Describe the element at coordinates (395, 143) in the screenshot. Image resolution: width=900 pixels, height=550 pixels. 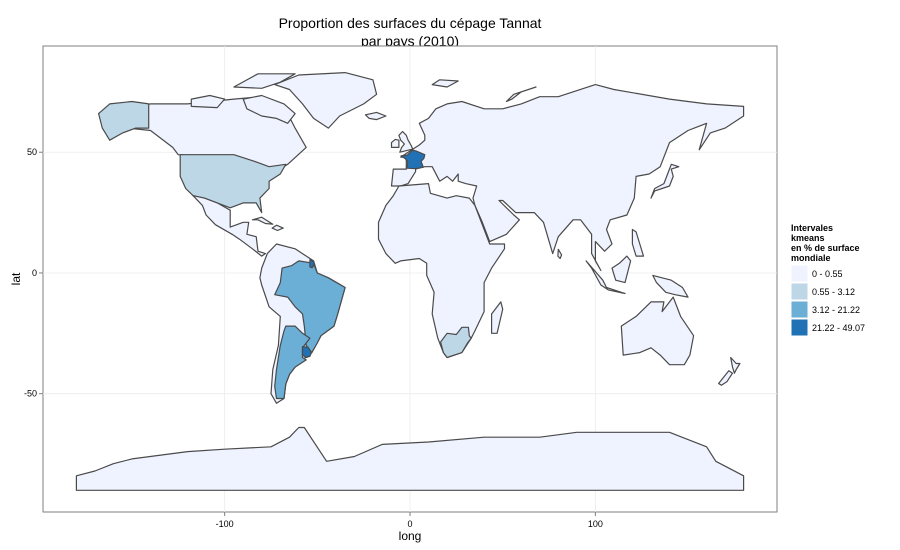
I see `region-ireland` at that location.